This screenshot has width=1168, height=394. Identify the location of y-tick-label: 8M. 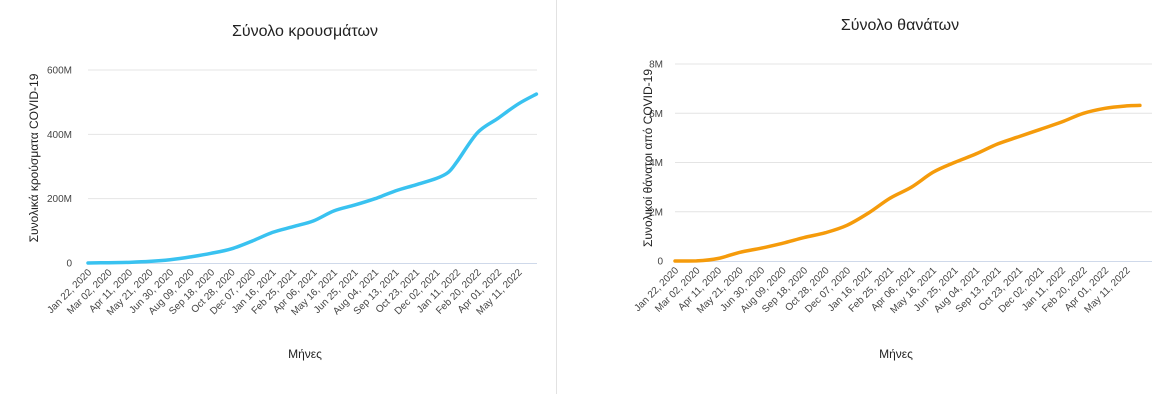
(656, 65).